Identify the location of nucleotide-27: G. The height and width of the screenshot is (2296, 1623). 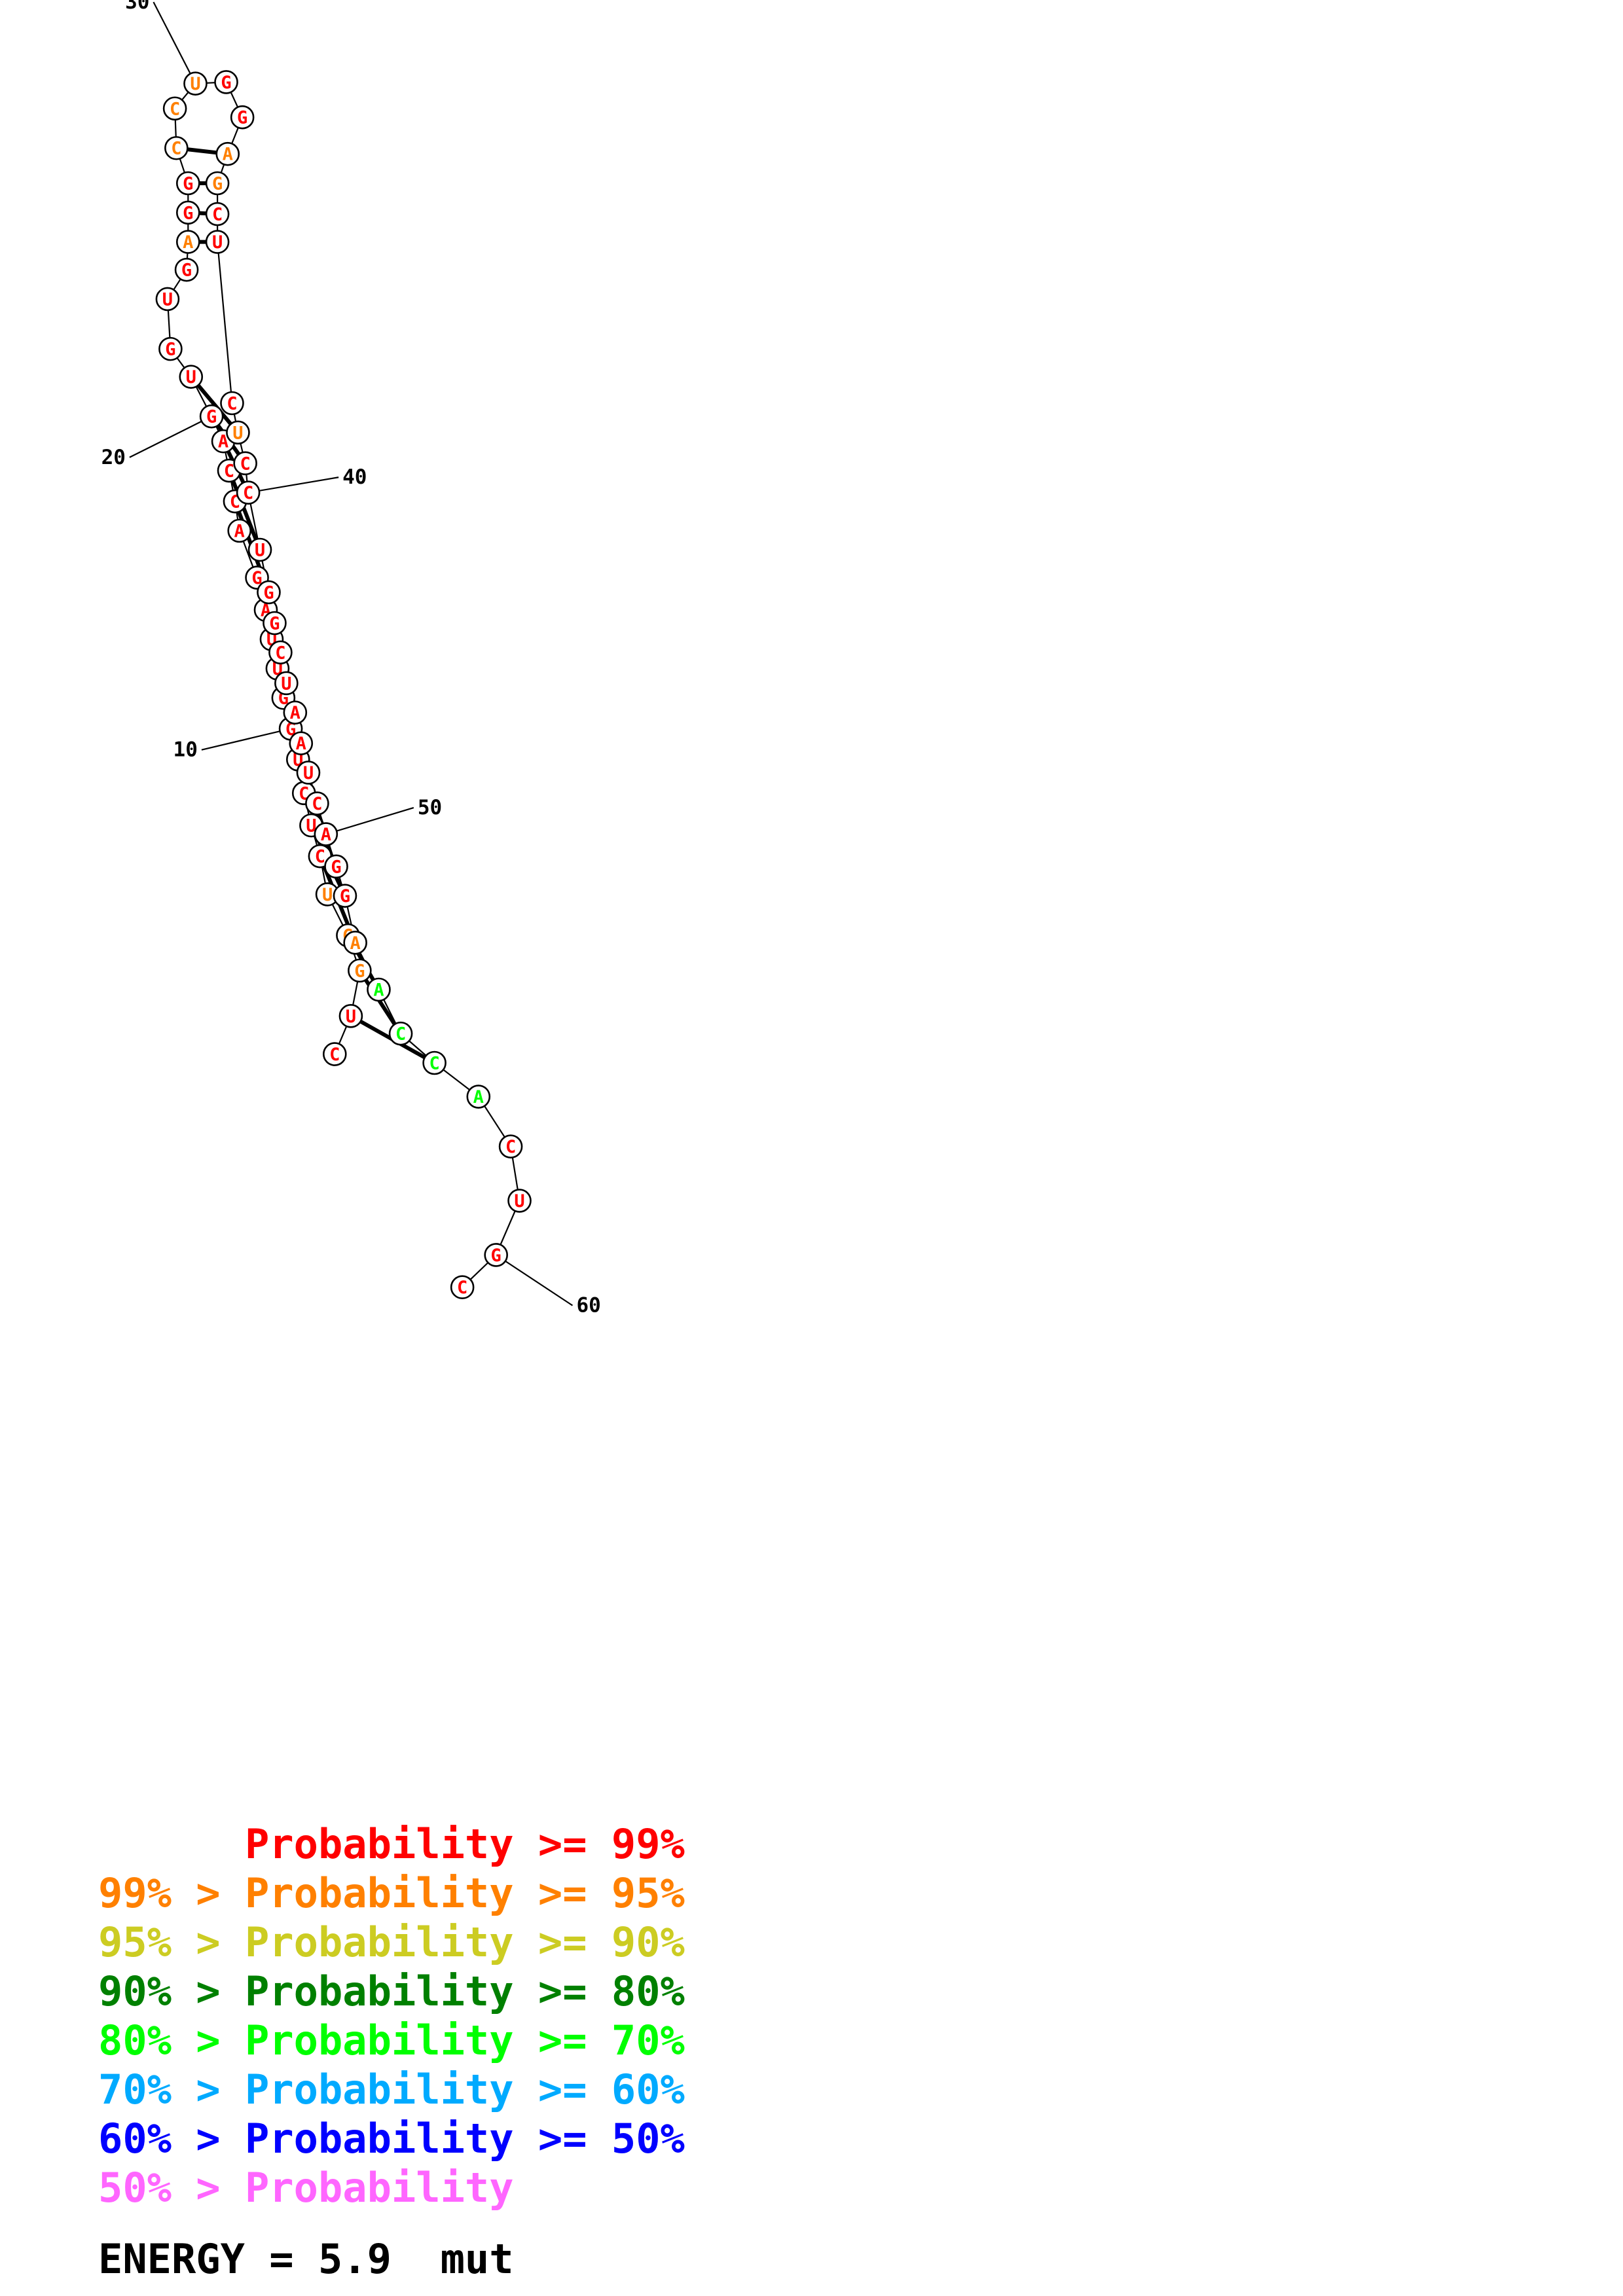
(187, 183).